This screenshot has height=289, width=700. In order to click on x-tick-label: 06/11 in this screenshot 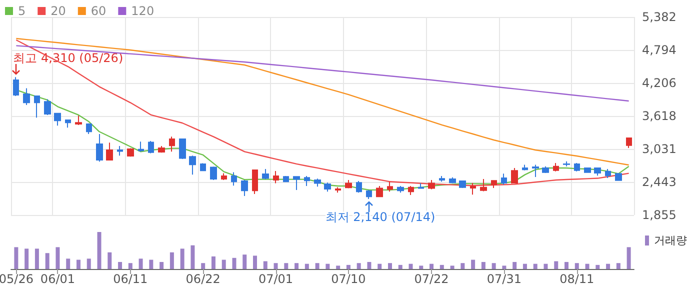, I will do `click(130, 279)`.